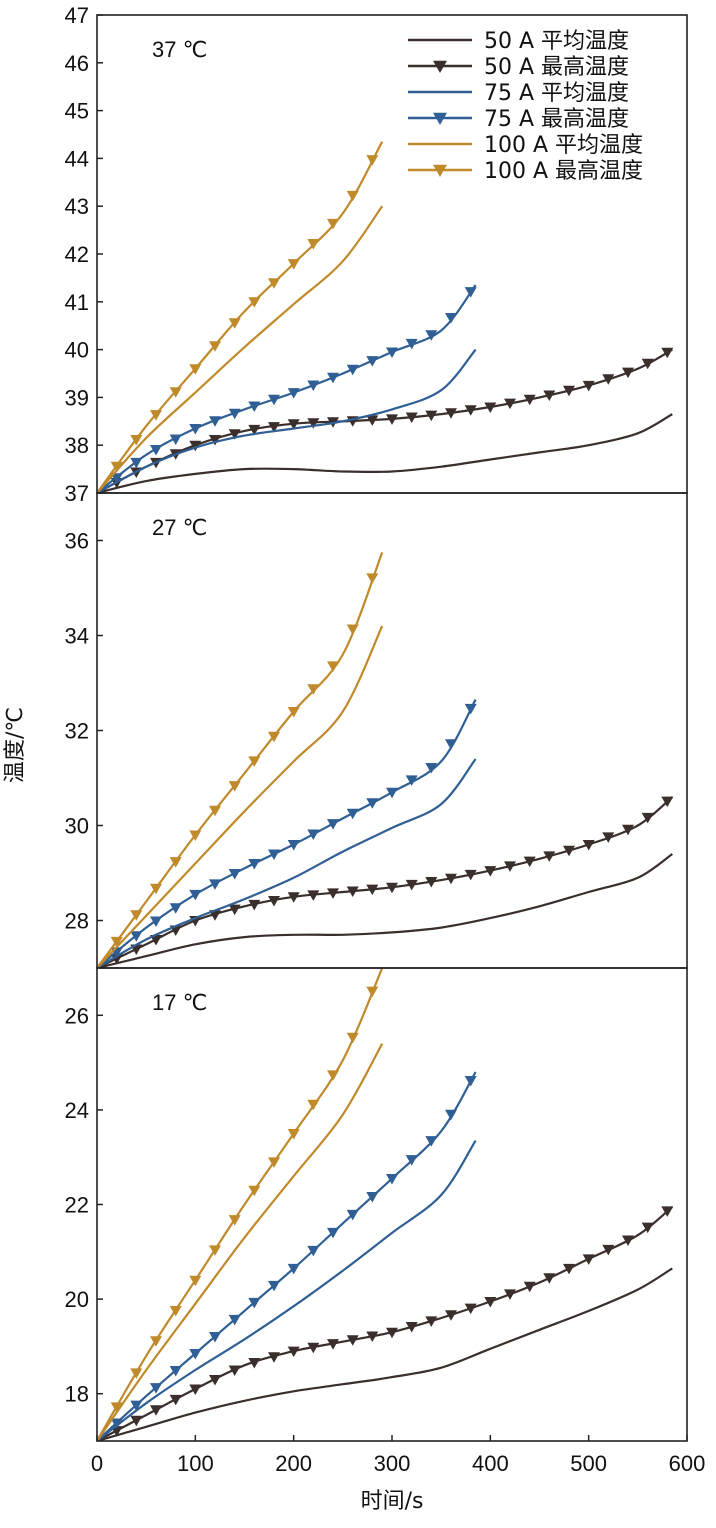 This screenshot has width=716, height=1528. I want to click on x-tick-label: 300, so click(392, 1463).